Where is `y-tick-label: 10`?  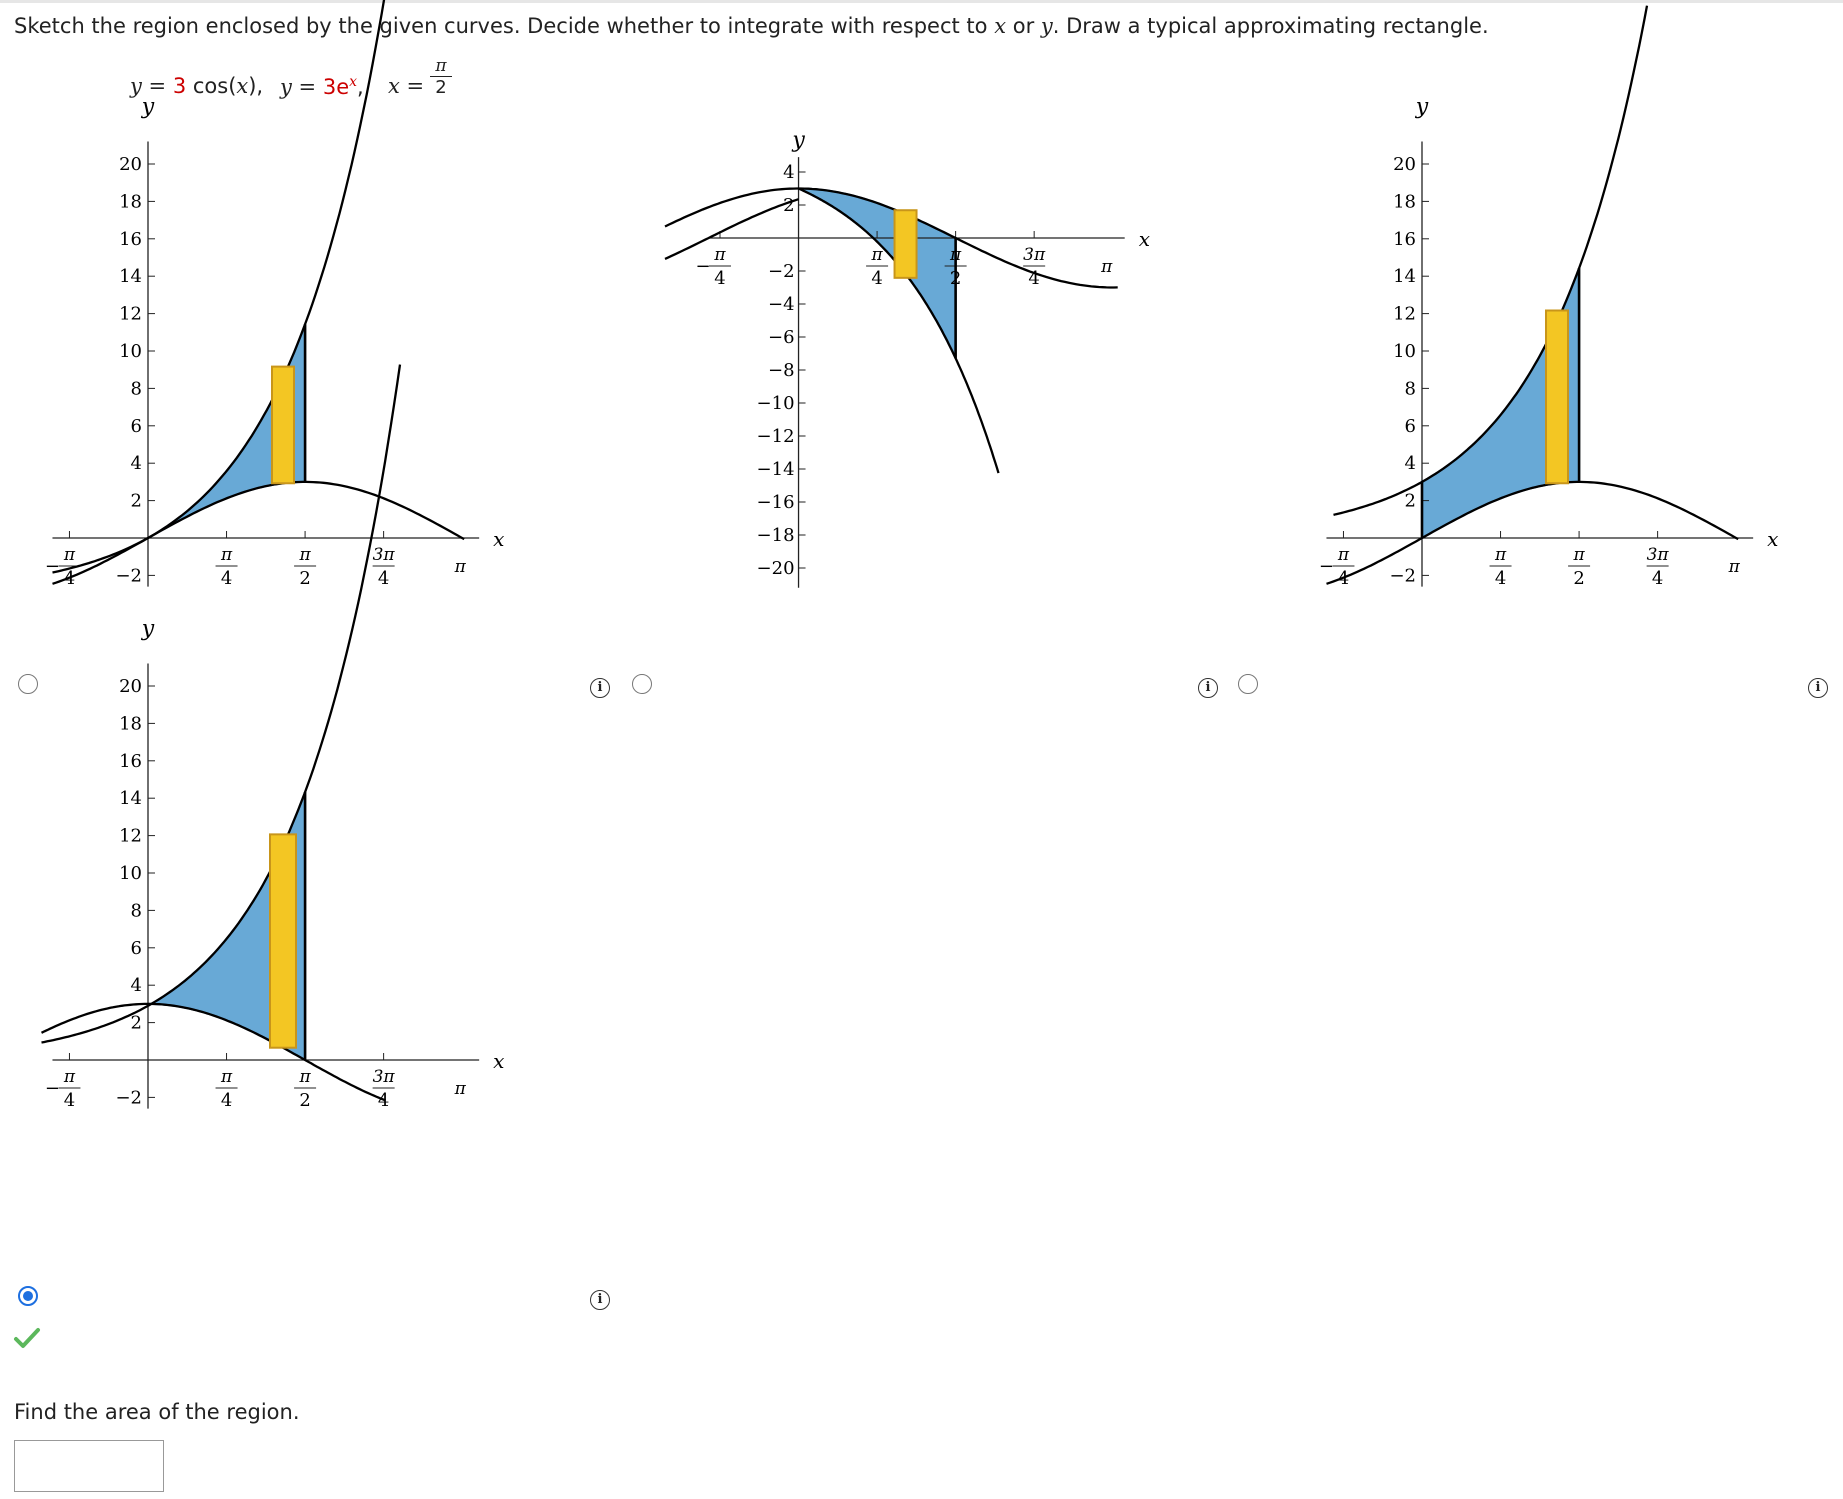 y-tick-label: 10 is located at coordinates (130, 873).